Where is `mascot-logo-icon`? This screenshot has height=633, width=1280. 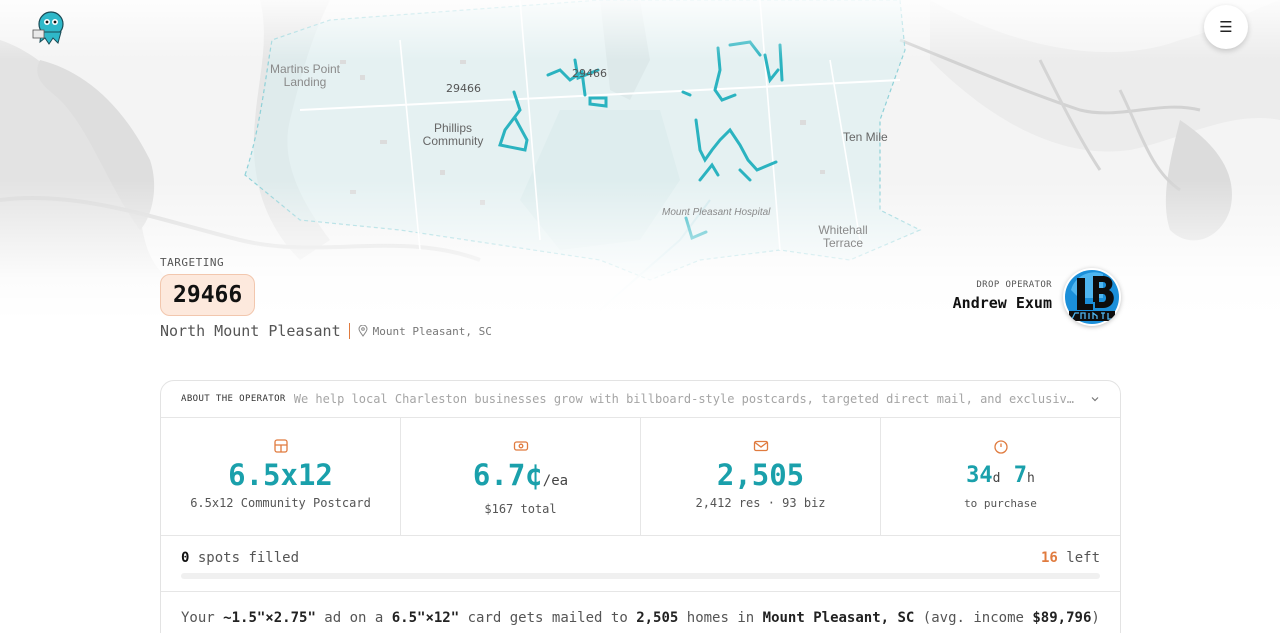 mascot-logo-icon is located at coordinates (48, 28).